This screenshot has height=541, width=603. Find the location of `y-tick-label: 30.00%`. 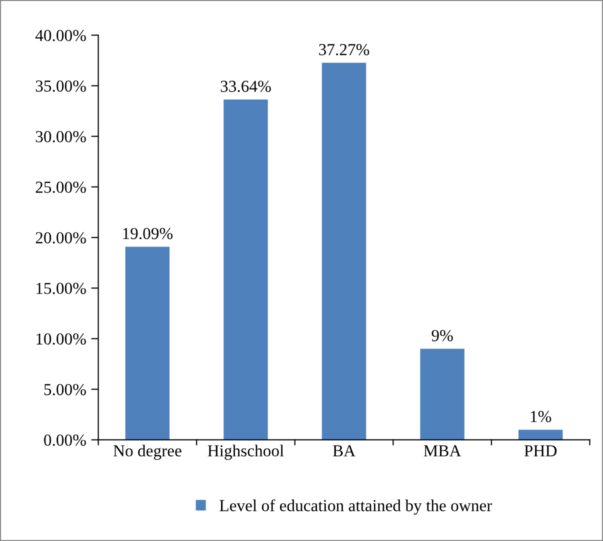

y-tick-label: 30.00% is located at coordinates (61, 136).